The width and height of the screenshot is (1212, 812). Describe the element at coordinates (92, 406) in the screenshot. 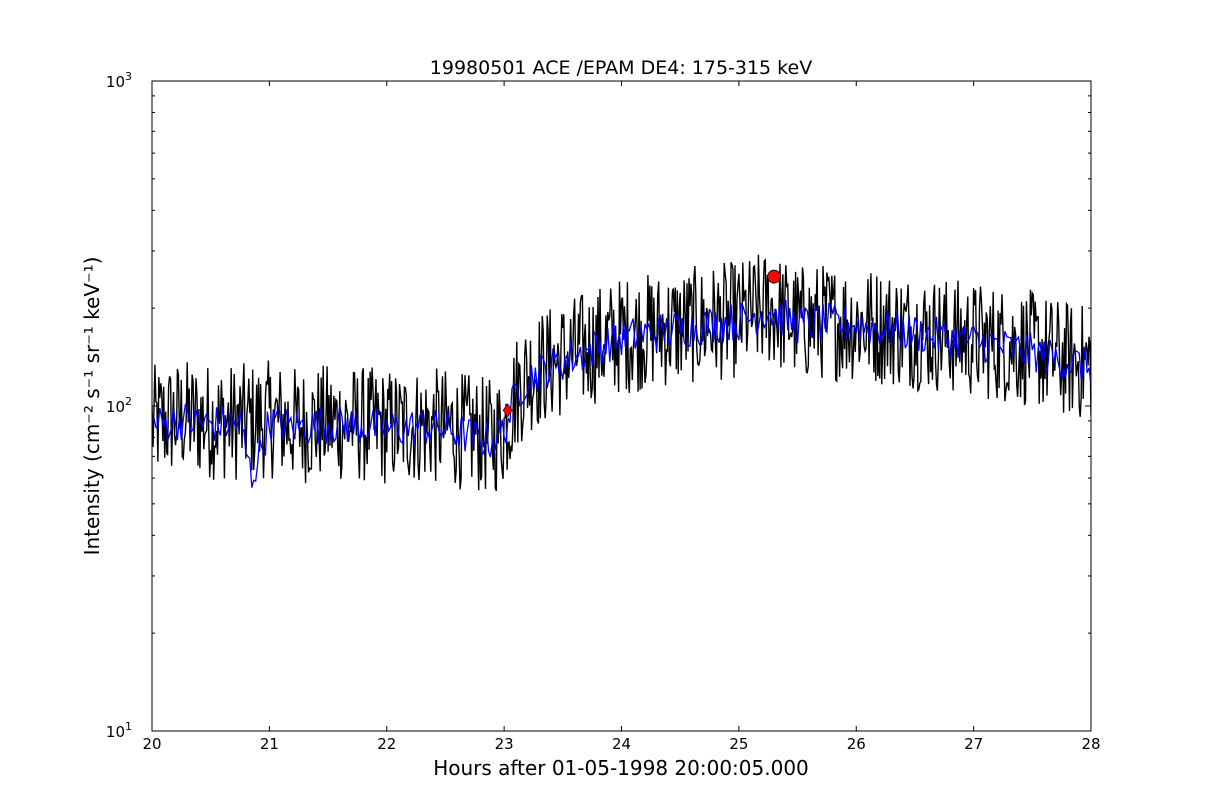

I see `y-axis-label: Intensity (cm⁻² s⁻¹ sr⁻¹ keV⁻¹)` at that location.